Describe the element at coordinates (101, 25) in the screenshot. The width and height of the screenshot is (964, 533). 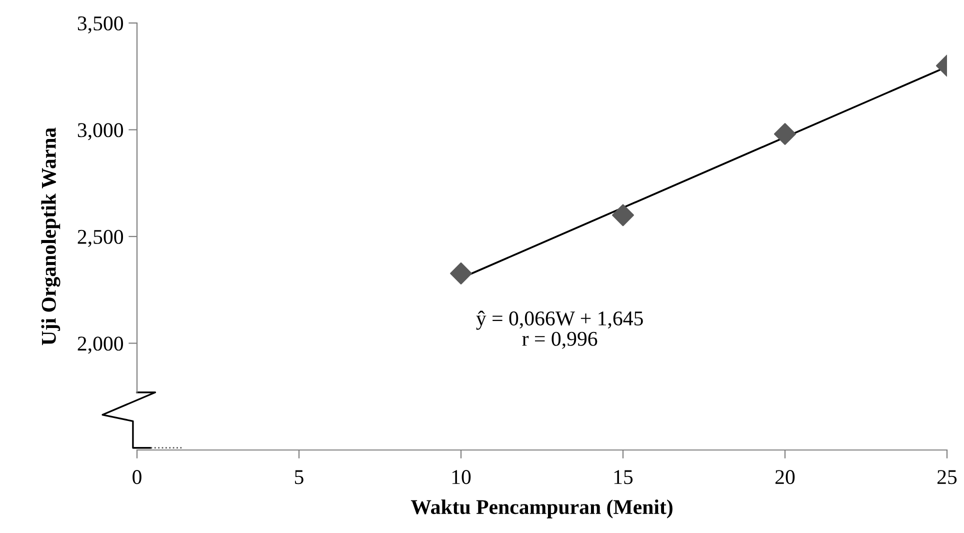
I see `y-tick-label: 3,500` at that location.